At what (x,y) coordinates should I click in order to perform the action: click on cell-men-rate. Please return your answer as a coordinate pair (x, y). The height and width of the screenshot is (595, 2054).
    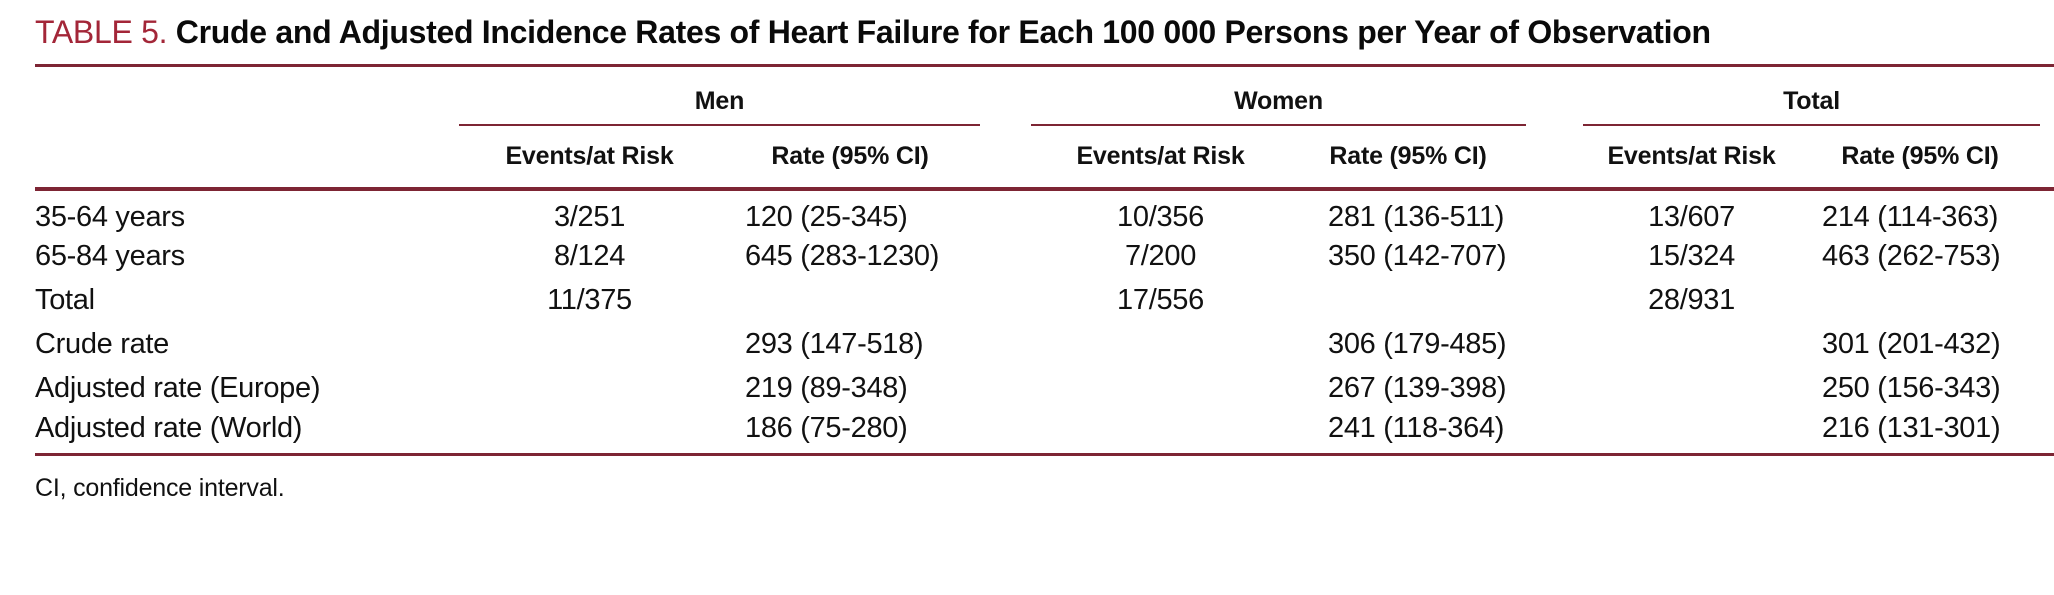
    Looking at the image, I should click on (850, 300).